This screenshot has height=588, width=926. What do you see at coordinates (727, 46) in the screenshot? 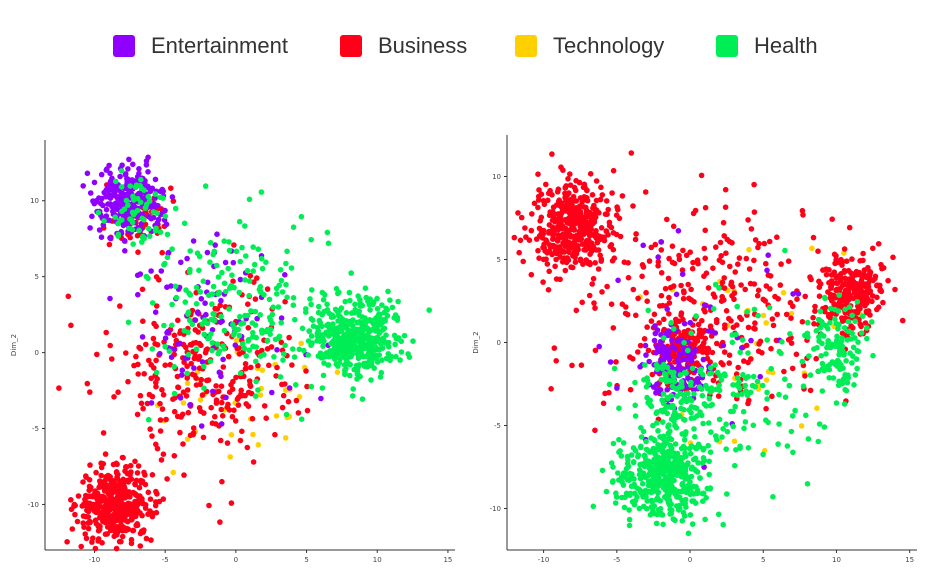
I see `legend-swatch-health` at bounding box center [727, 46].